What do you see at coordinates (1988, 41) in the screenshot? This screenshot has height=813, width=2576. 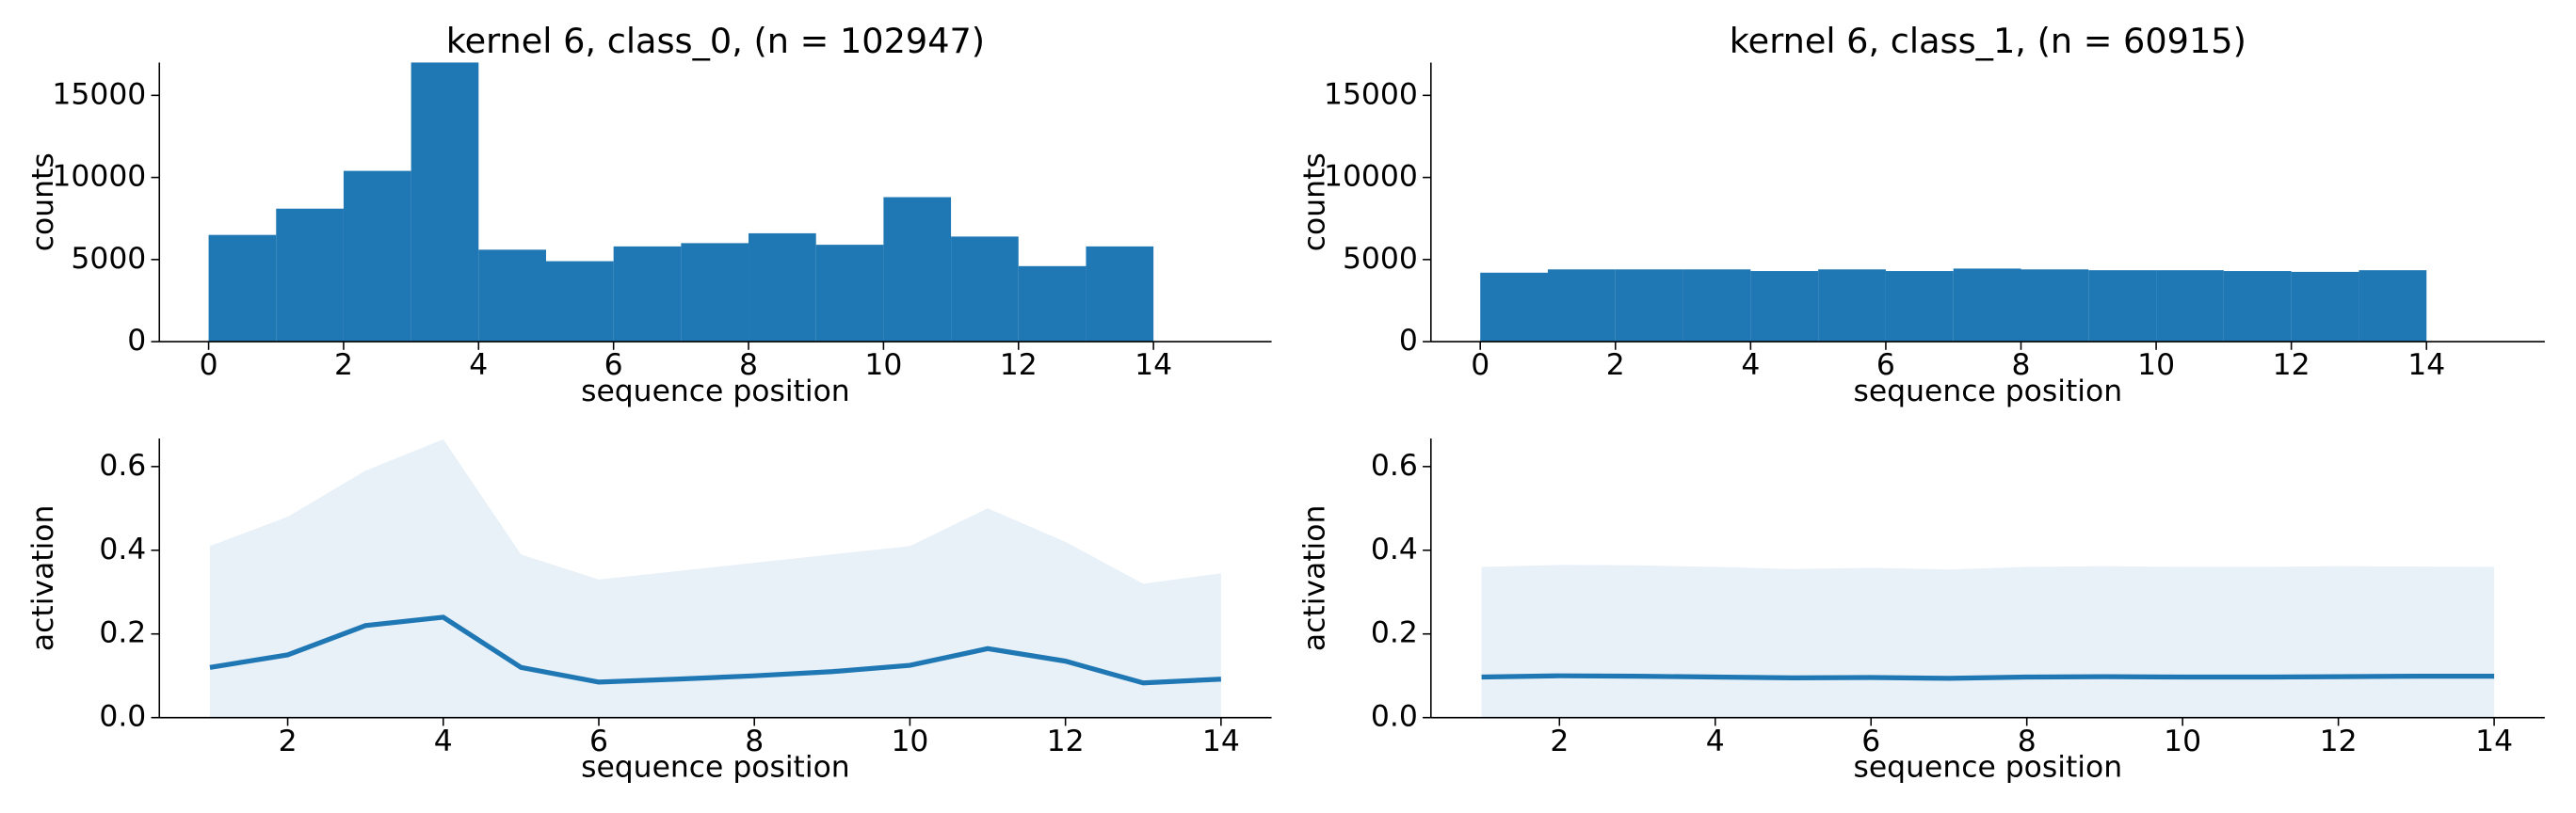 I see `chart-title: kernel 6, class_1, (n = 60915)` at bounding box center [1988, 41].